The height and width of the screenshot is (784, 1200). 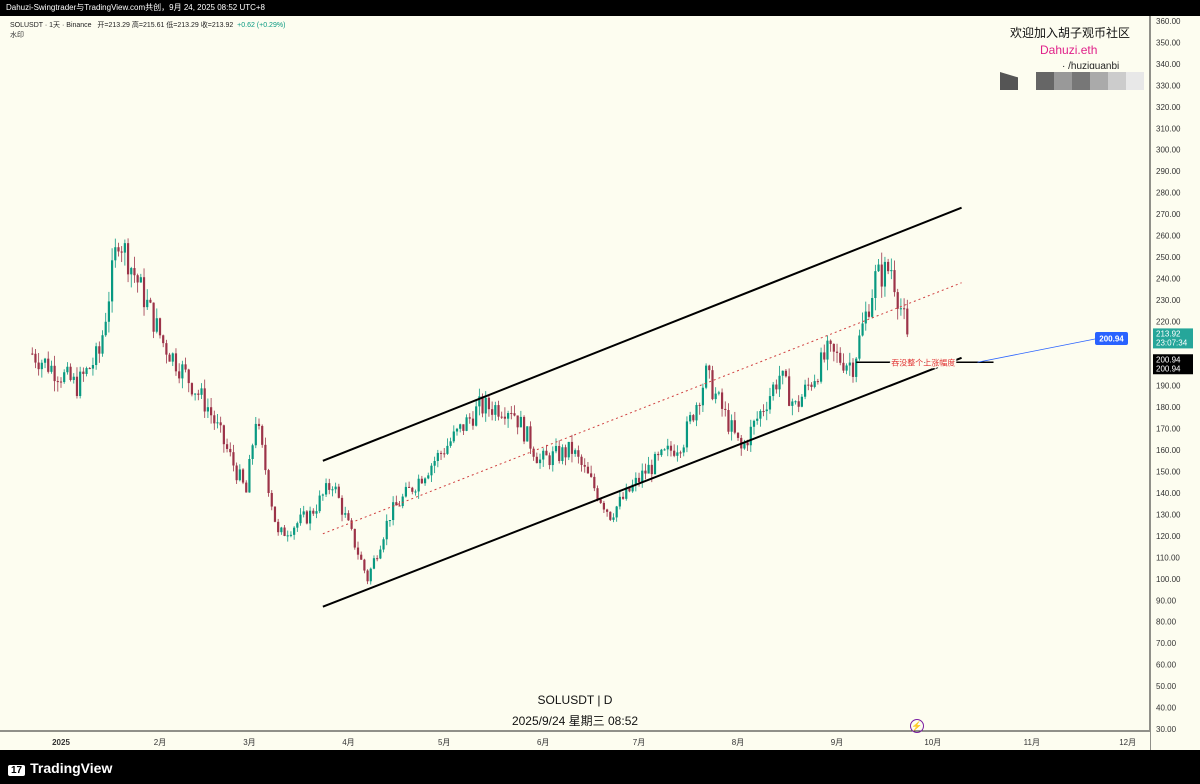 What do you see at coordinates (1168, 557) in the screenshot?
I see `y-tick-label: 110.00` at bounding box center [1168, 557].